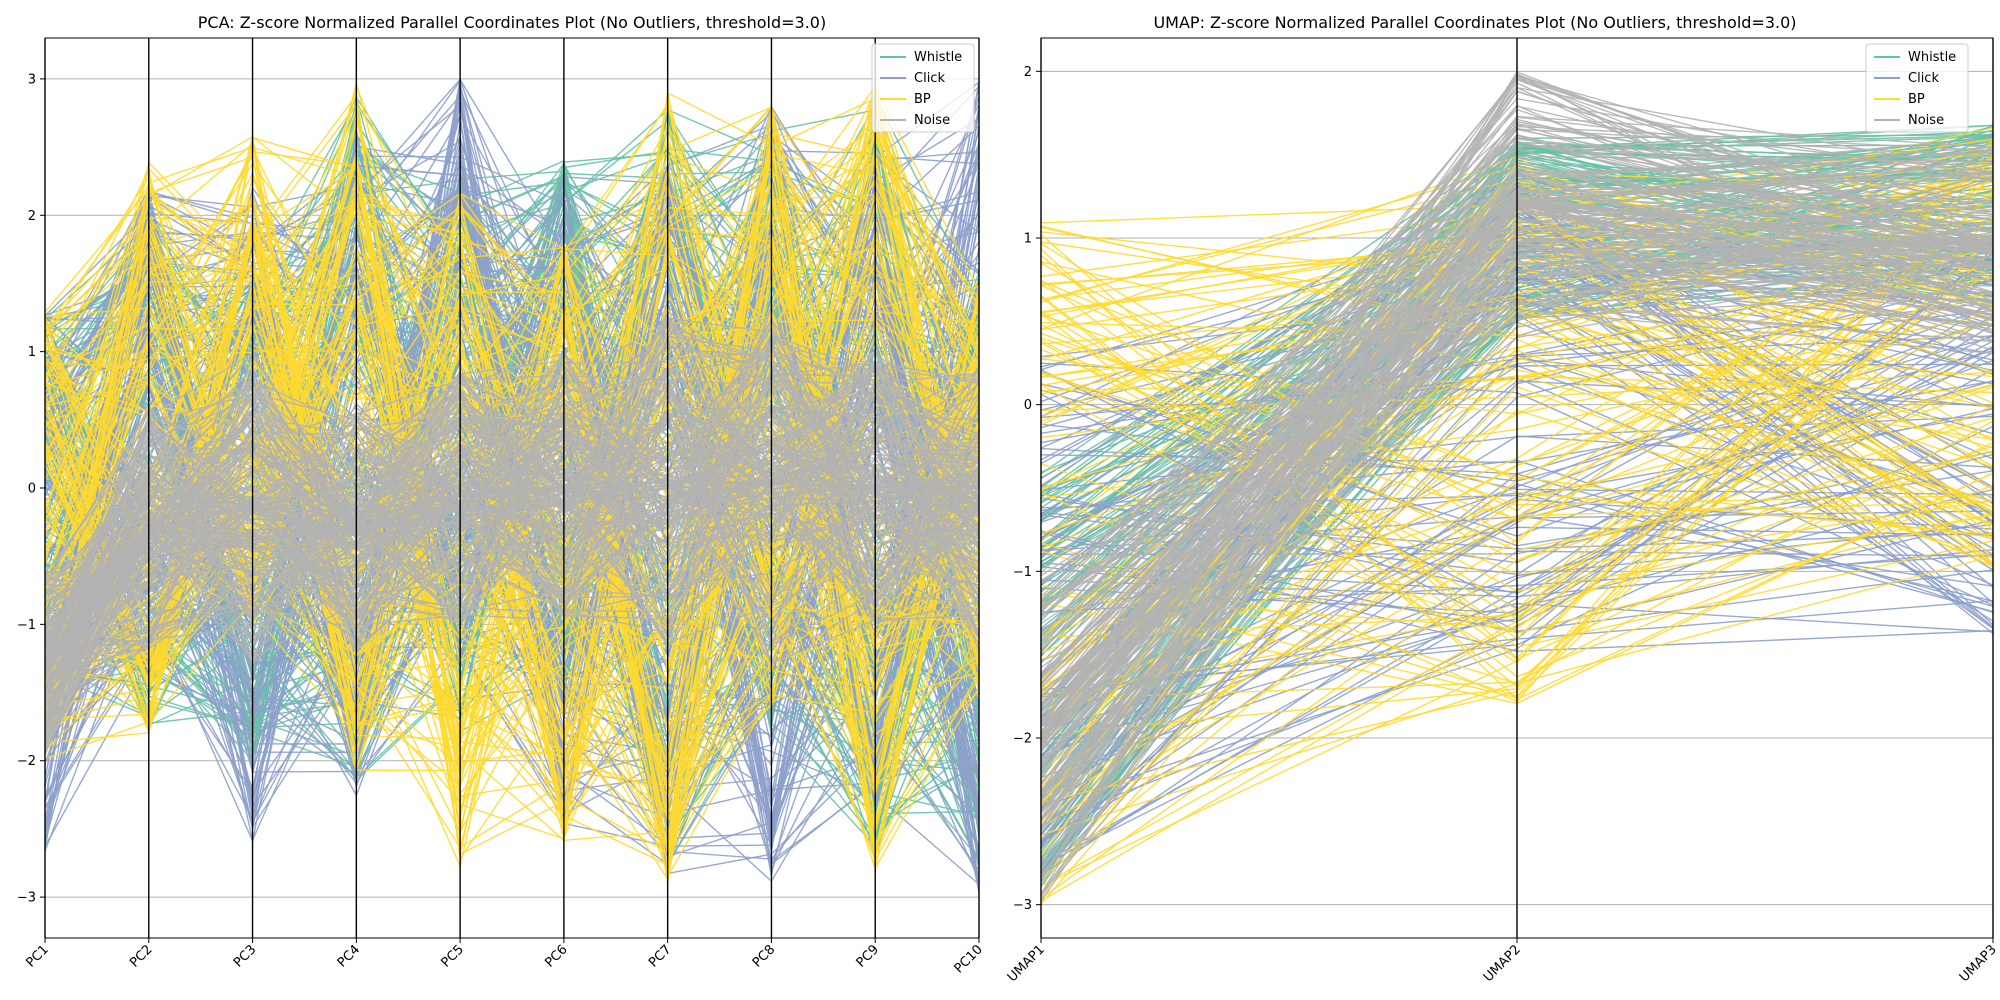 The image size is (2000, 1000). What do you see at coordinates (938, 57) in the screenshot?
I see `pca-legend-label-whistle: Whistle` at bounding box center [938, 57].